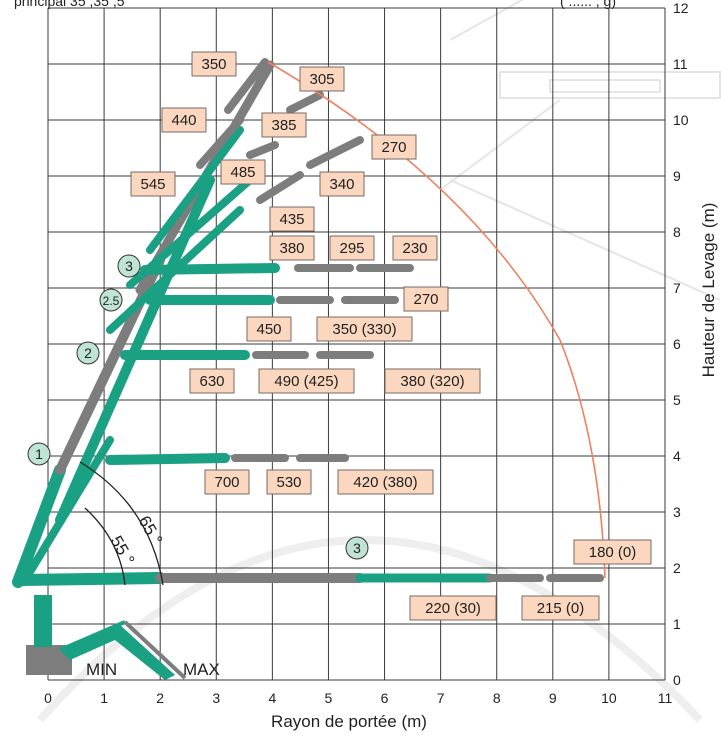 This screenshot has width=721, height=739. Describe the element at coordinates (588, 4) in the screenshot. I see `header-fragment-right: ( ...... , g)` at that location.